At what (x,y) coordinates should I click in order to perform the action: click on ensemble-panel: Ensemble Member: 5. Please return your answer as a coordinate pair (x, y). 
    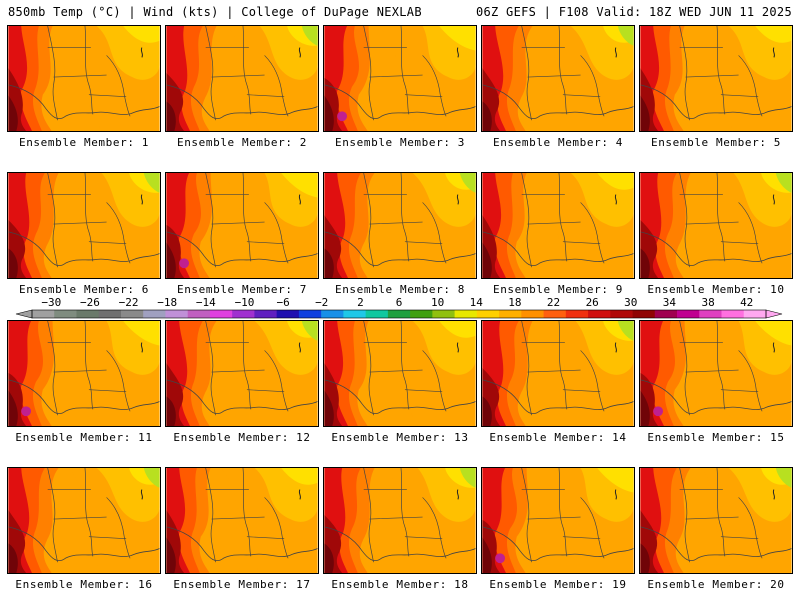
    Looking at the image, I should click on (716, 87).